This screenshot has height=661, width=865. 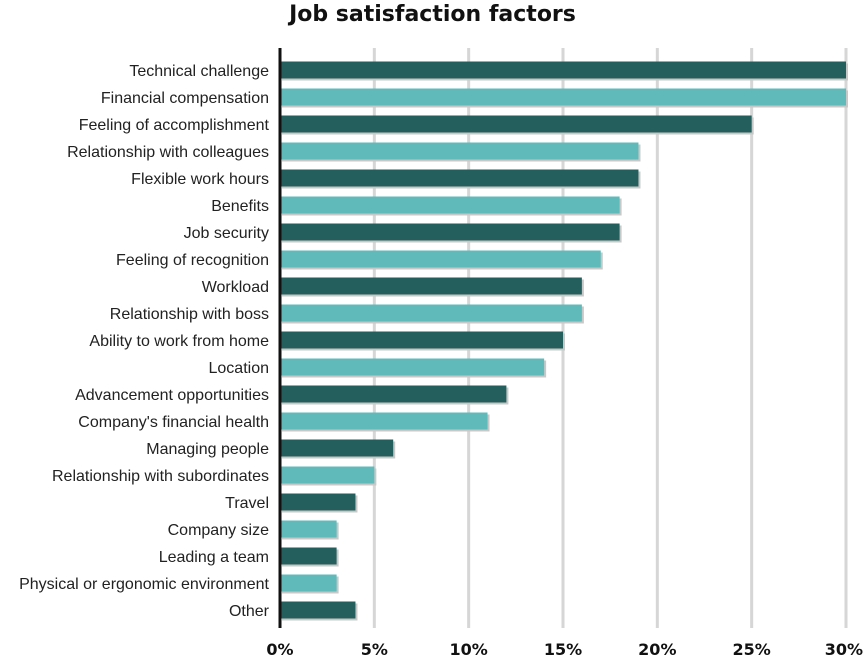 I want to click on category-label: Workload, so click(x=235, y=287).